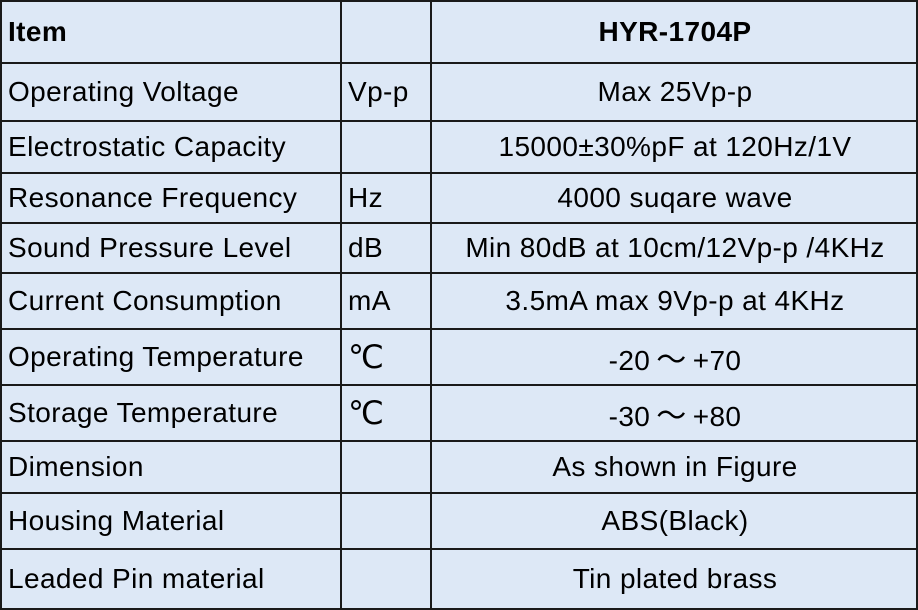 Image resolution: width=918 pixels, height=610 pixels. Describe the element at coordinates (674, 301) in the screenshot. I see `row-value: 3.5mA max 9Vp-p at 4KHz` at that location.